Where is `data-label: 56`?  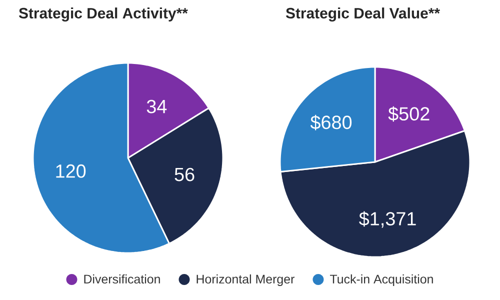
data-label: 56 is located at coordinates (184, 175).